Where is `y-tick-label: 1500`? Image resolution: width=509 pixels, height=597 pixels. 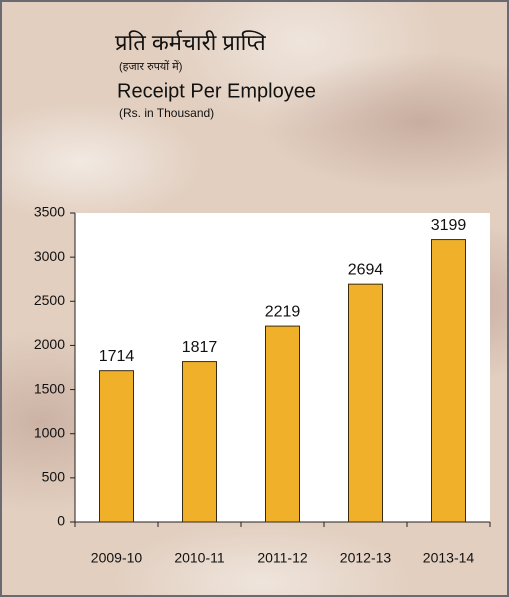
y-tick-label: 1500 is located at coordinates (49, 388).